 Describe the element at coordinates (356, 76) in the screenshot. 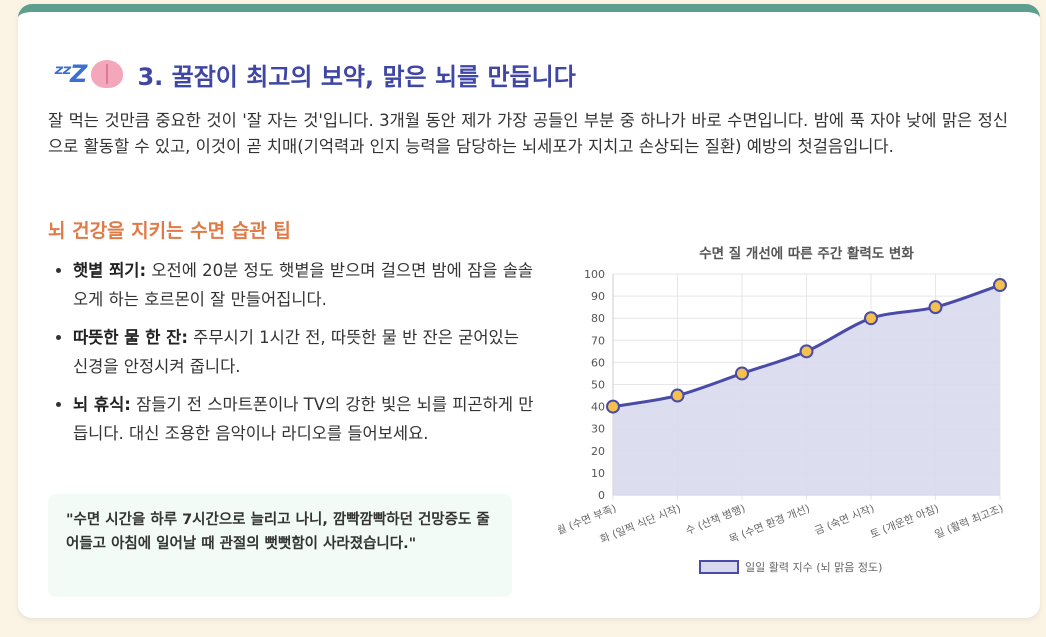

I see `section-title: 3. 꿀잠이 최고의 보약, 맑은 뇌를 만듭니다` at that location.